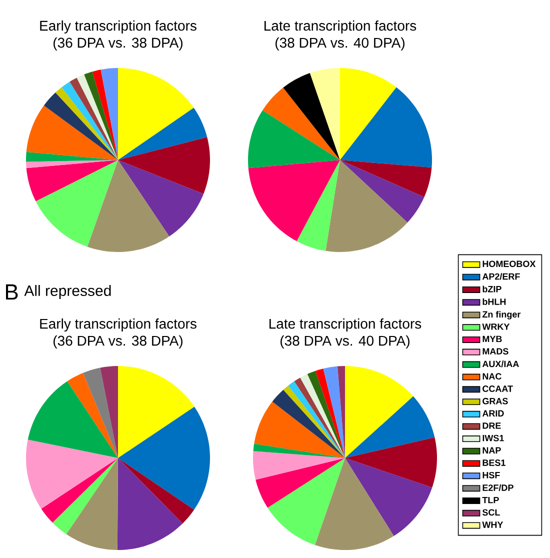  I want to click on text: B, so click(12, 292).